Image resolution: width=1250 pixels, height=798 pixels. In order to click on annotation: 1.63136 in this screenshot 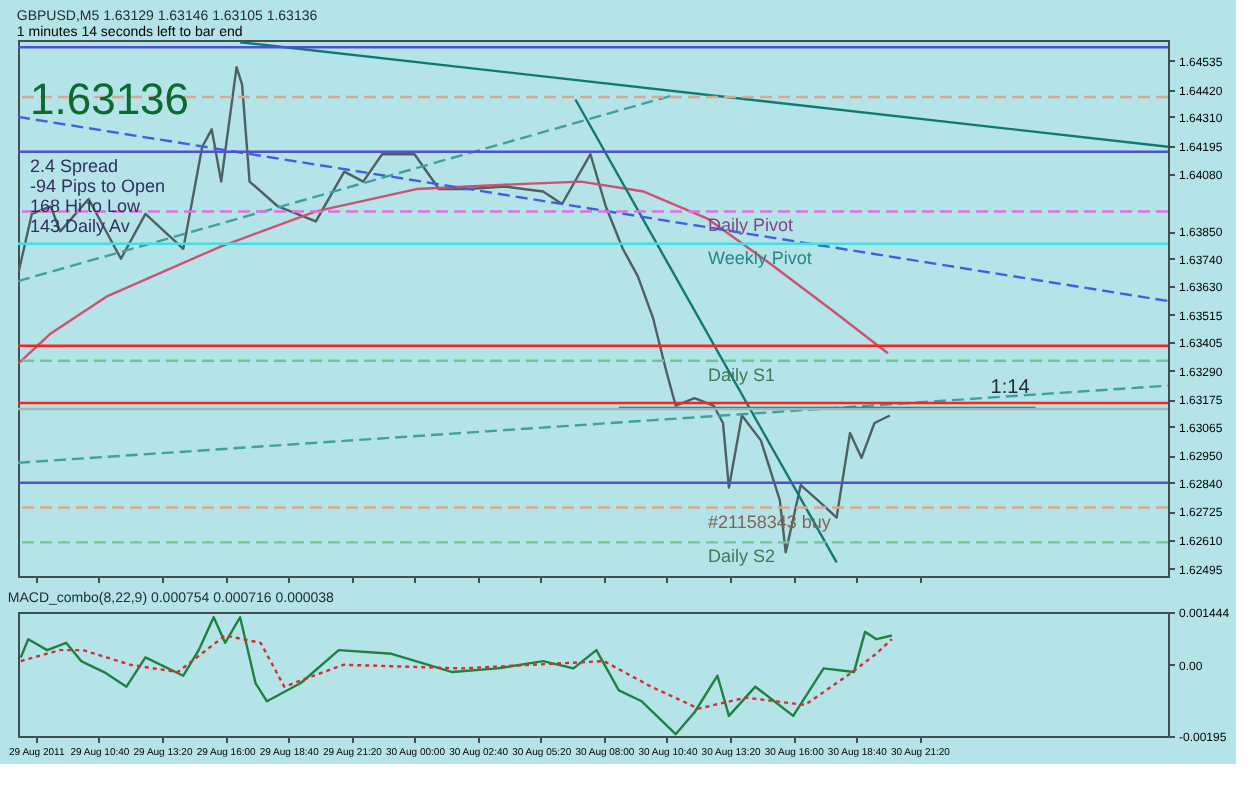, I will do `click(110, 99)`.